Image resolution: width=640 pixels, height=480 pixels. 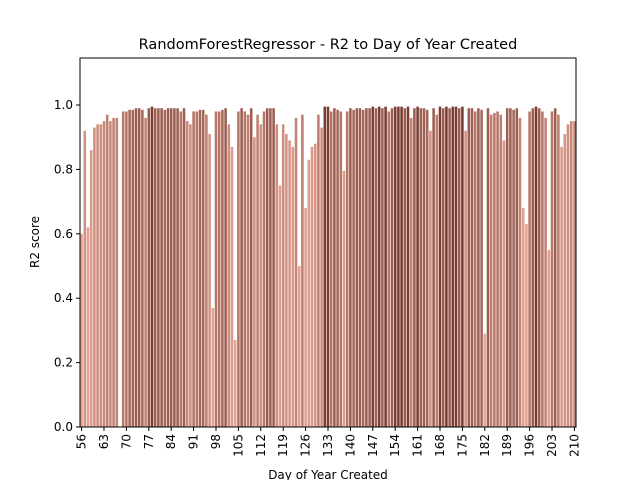 I want to click on y-tick-label: 0.2, so click(x=63, y=363).